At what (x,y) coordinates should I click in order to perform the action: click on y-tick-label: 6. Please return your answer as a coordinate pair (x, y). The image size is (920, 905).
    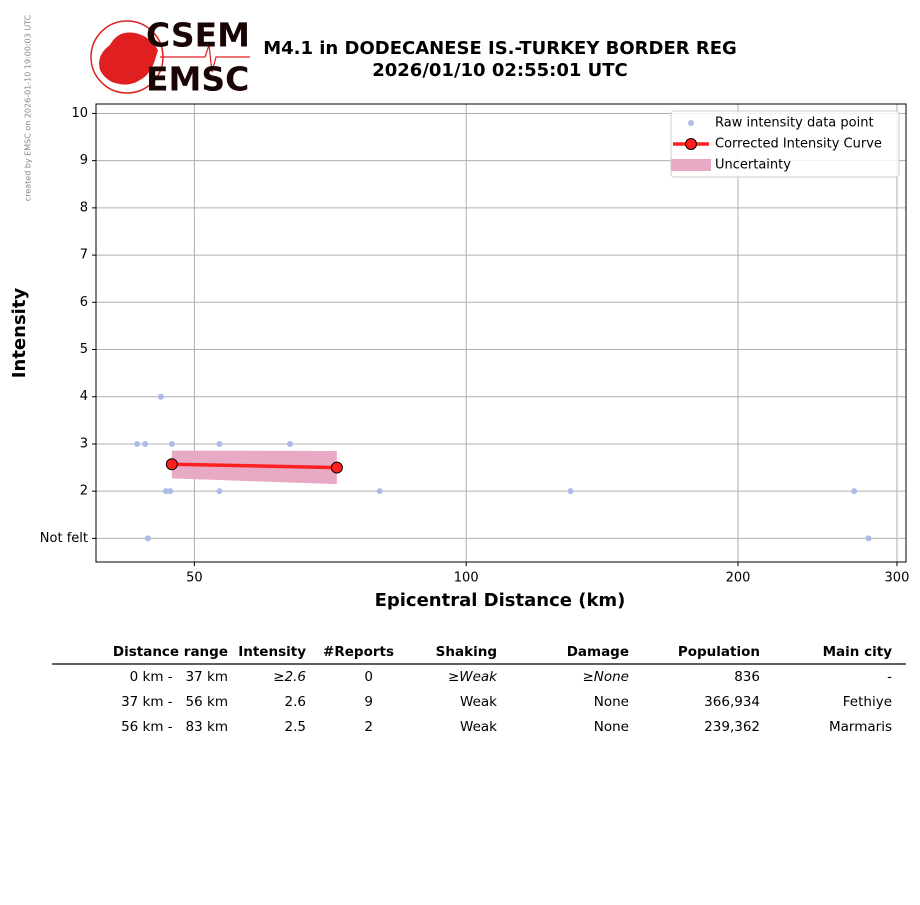
    Looking at the image, I should click on (84, 302).